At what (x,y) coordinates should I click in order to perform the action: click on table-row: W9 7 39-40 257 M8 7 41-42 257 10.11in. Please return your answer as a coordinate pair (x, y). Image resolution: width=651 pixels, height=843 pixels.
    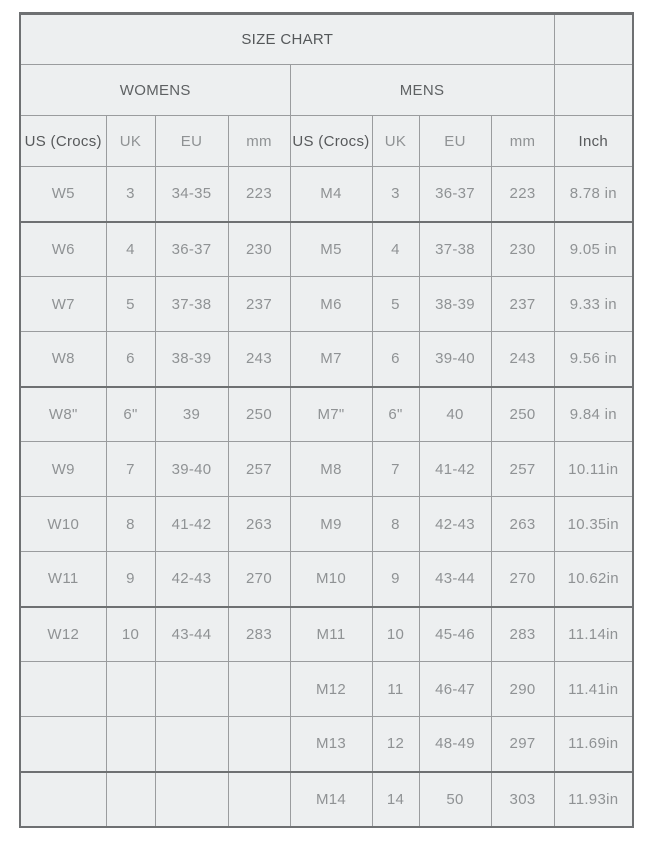
    Looking at the image, I should click on (326, 469).